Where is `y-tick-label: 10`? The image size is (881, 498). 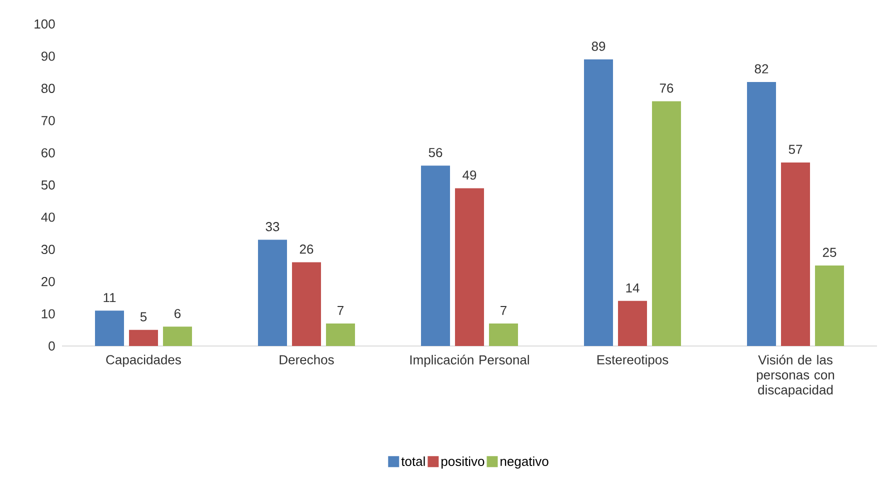
y-tick-label: 10 is located at coordinates (48, 313).